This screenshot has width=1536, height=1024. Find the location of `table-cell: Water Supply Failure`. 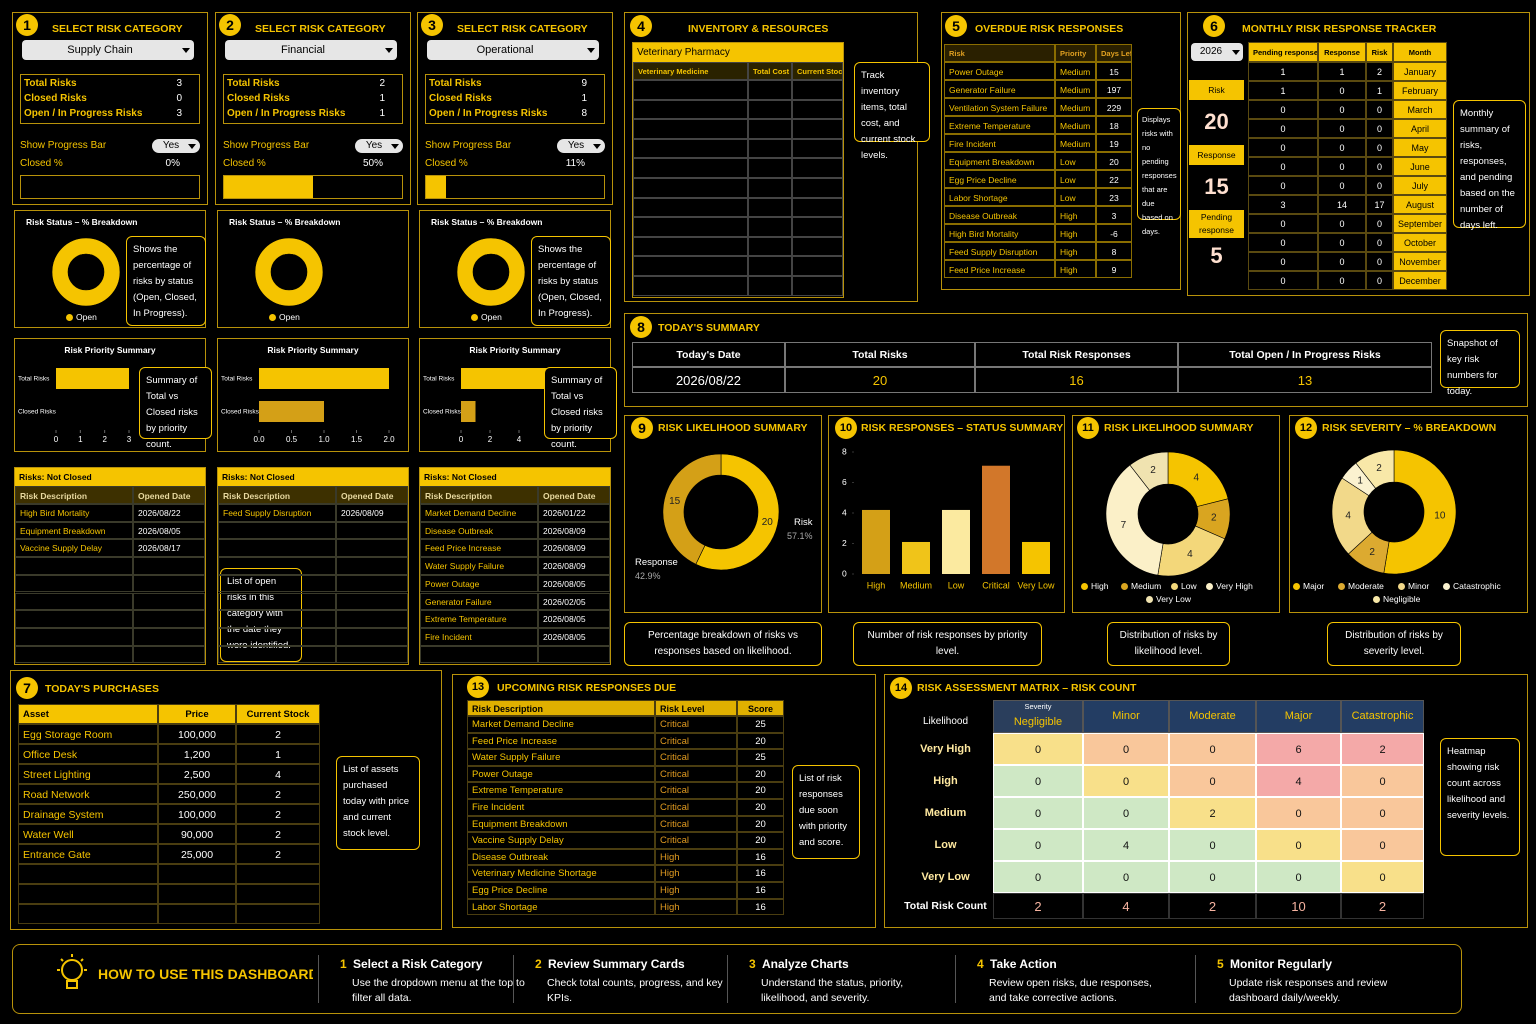

table-cell: Water Supply Failure is located at coordinates (561, 757).